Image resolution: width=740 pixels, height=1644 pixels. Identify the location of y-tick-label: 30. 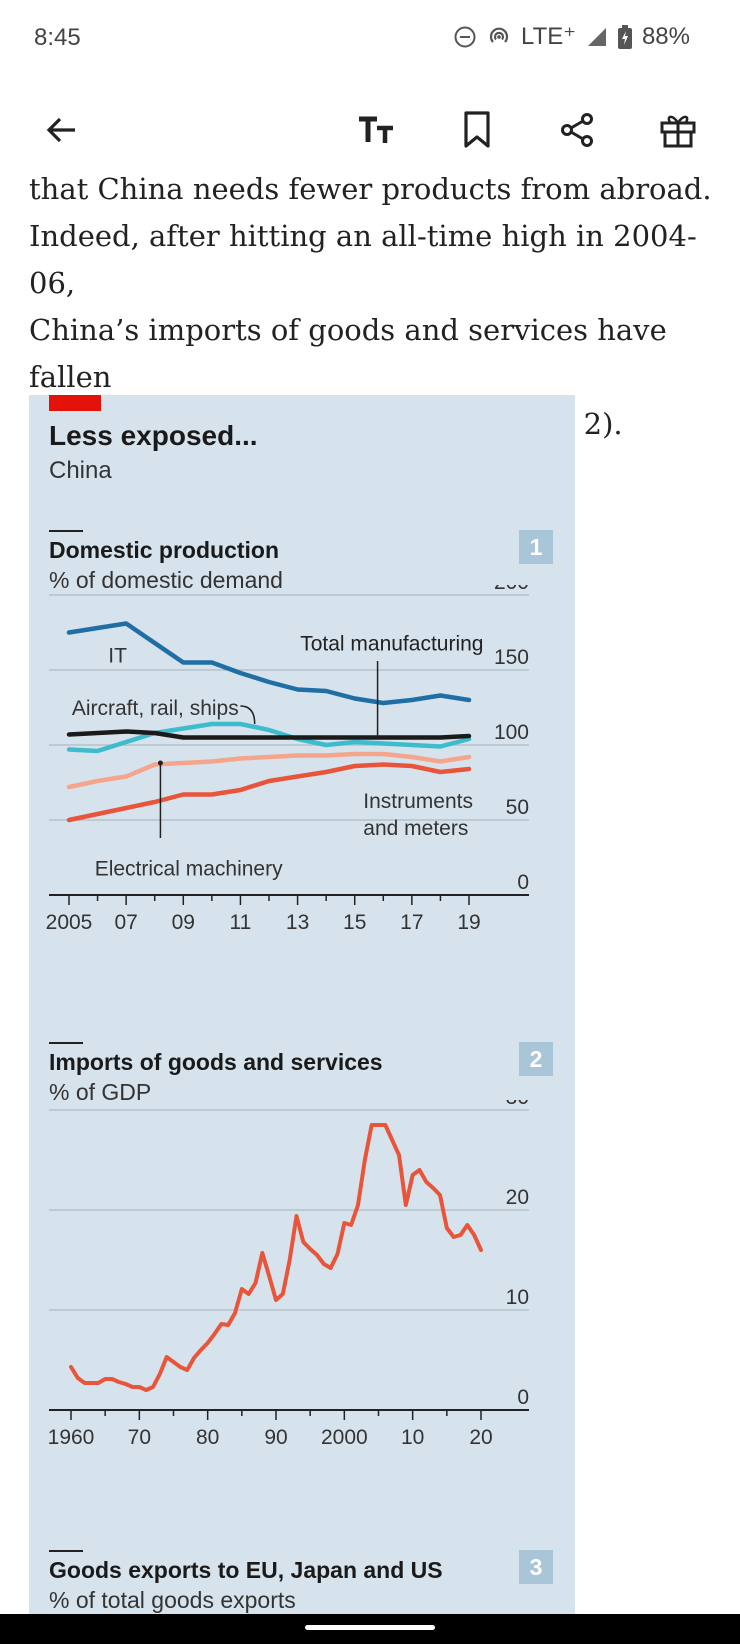
(517, 1104).